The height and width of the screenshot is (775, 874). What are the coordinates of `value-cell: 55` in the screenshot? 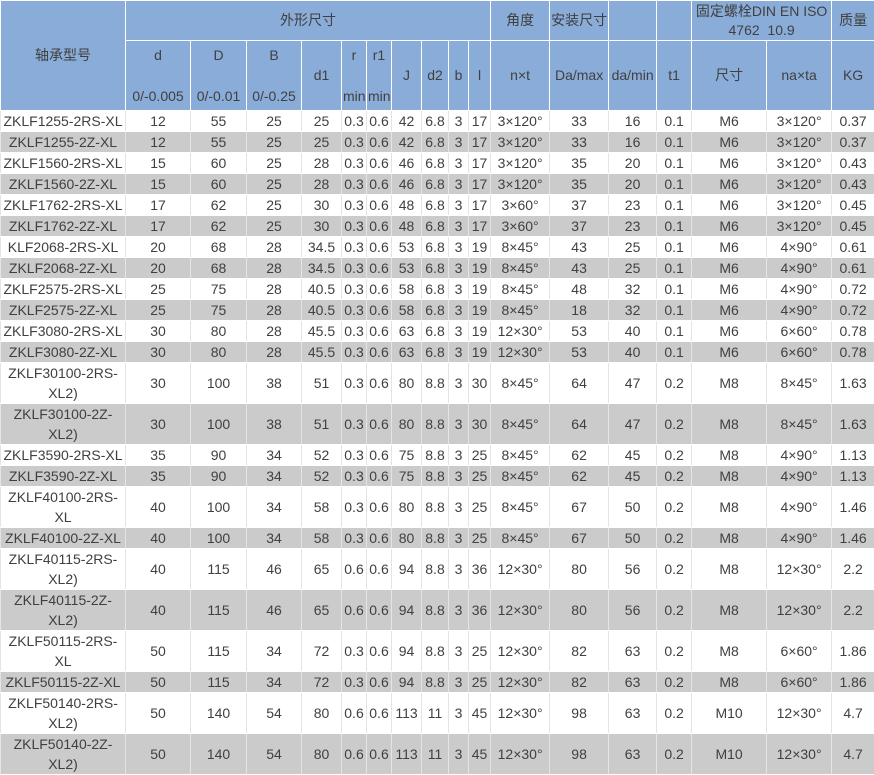 It's located at (219, 142).